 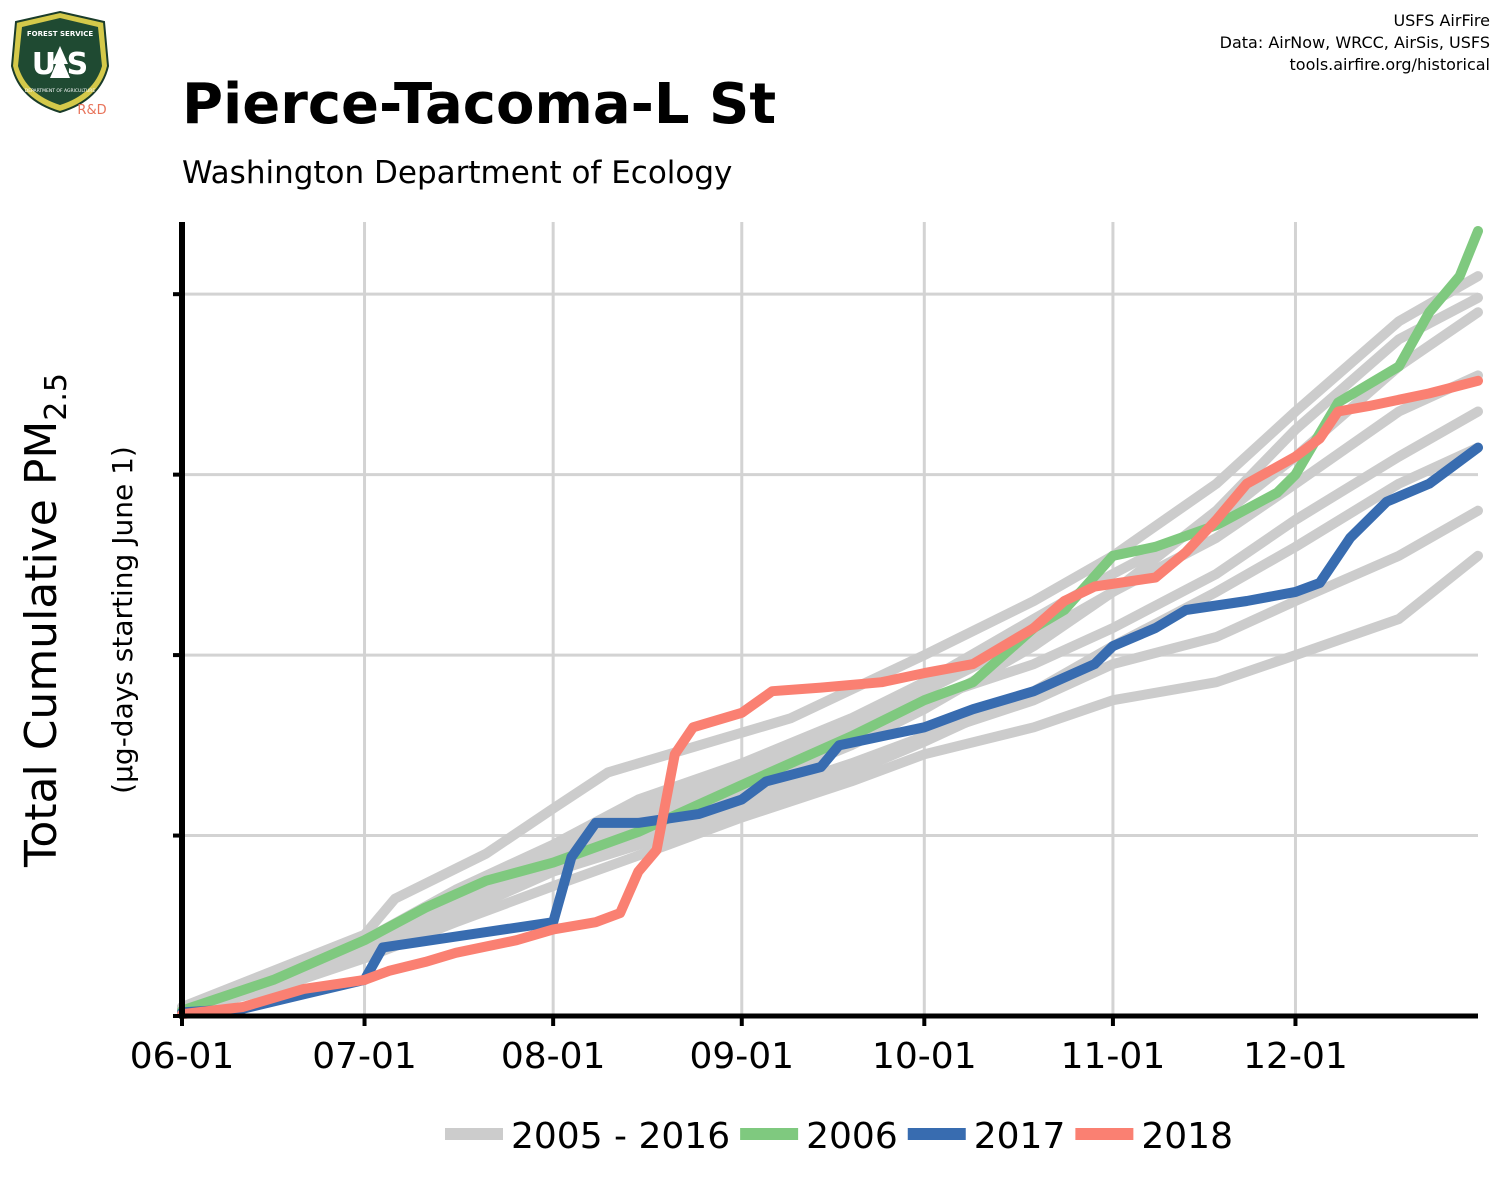 What do you see at coordinates (122, 620) in the screenshot?
I see `y-axis-sublabel: (µg-days starting June 1)` at bounding box center [122, 620].